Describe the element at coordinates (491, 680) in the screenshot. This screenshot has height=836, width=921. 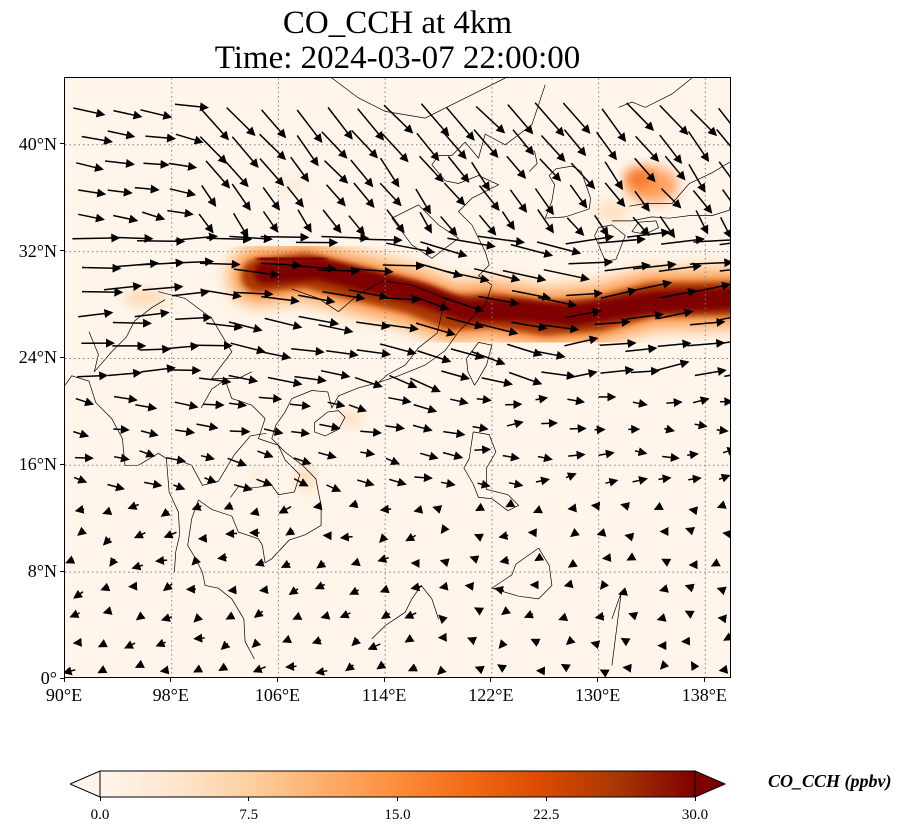
I see `longitude-tick-mark` at that location.